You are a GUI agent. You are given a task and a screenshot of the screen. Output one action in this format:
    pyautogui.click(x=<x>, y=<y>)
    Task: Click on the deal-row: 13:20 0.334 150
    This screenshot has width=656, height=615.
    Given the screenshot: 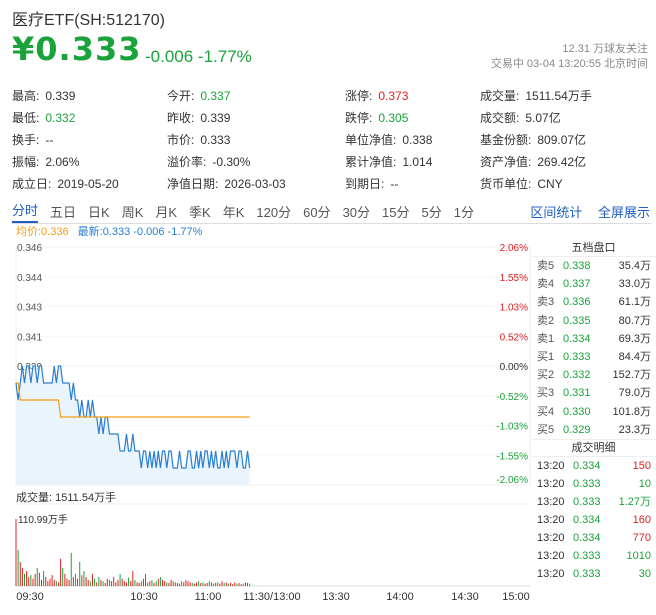 What is the action you would take?
    pyautogui.click(x=593, y=466)
    